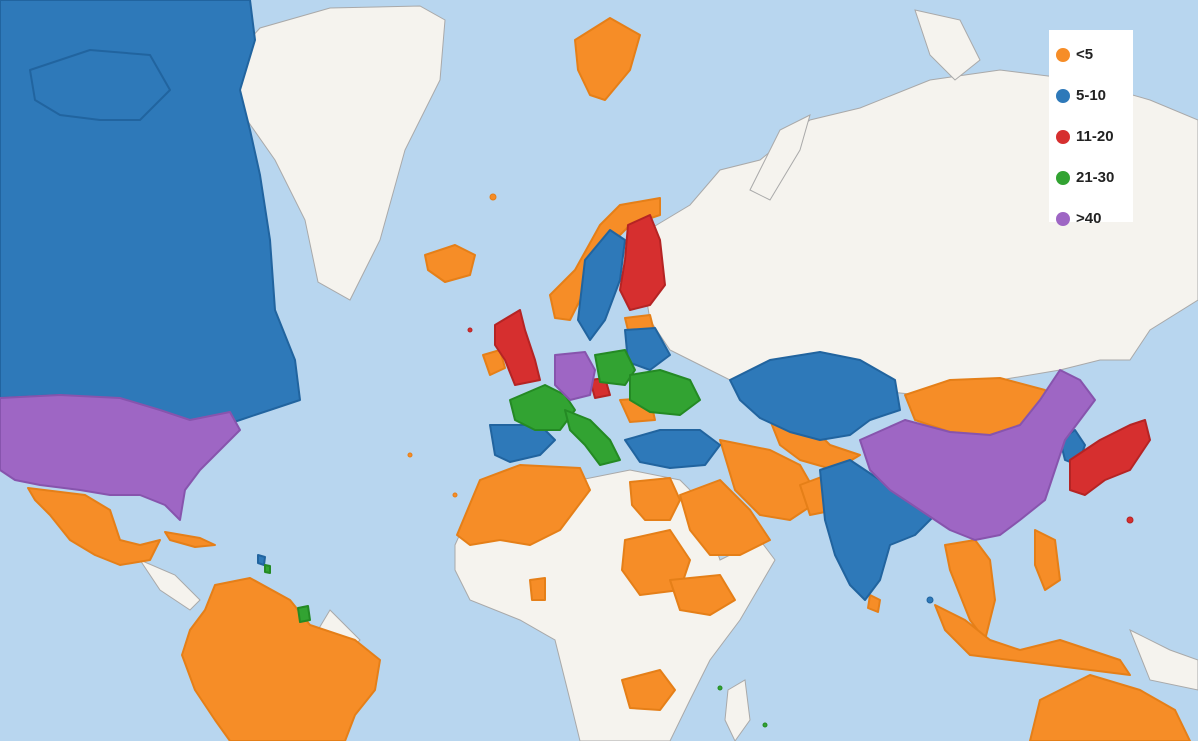 This screenshot has height=741, width=1198. I want to click on legend-item-21-30: 21-30, so click(1091, 177).